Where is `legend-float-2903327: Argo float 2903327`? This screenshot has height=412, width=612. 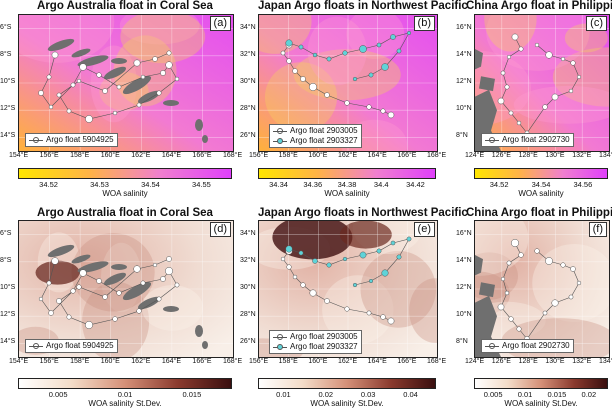 legend-float-2903327: Argo float 2903327 is located at coordinates (324, 140).